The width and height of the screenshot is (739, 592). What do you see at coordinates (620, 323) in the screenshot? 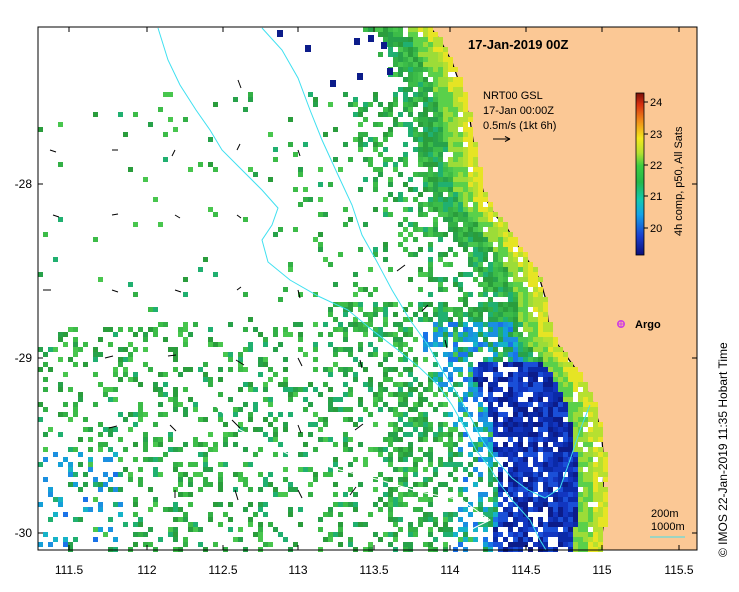
I see `argo-marker` at bounding box center [620, 323].